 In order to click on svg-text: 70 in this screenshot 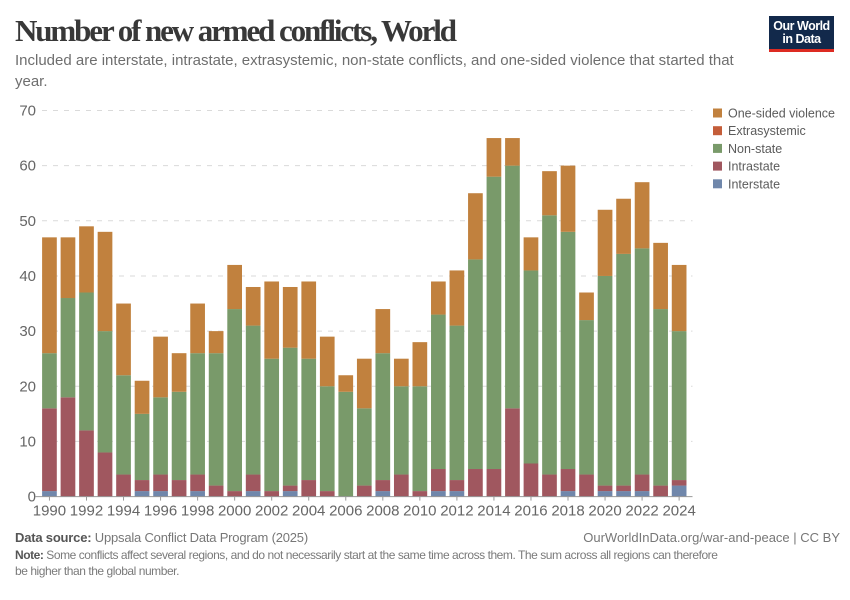, I will do `click(27, 111)`.